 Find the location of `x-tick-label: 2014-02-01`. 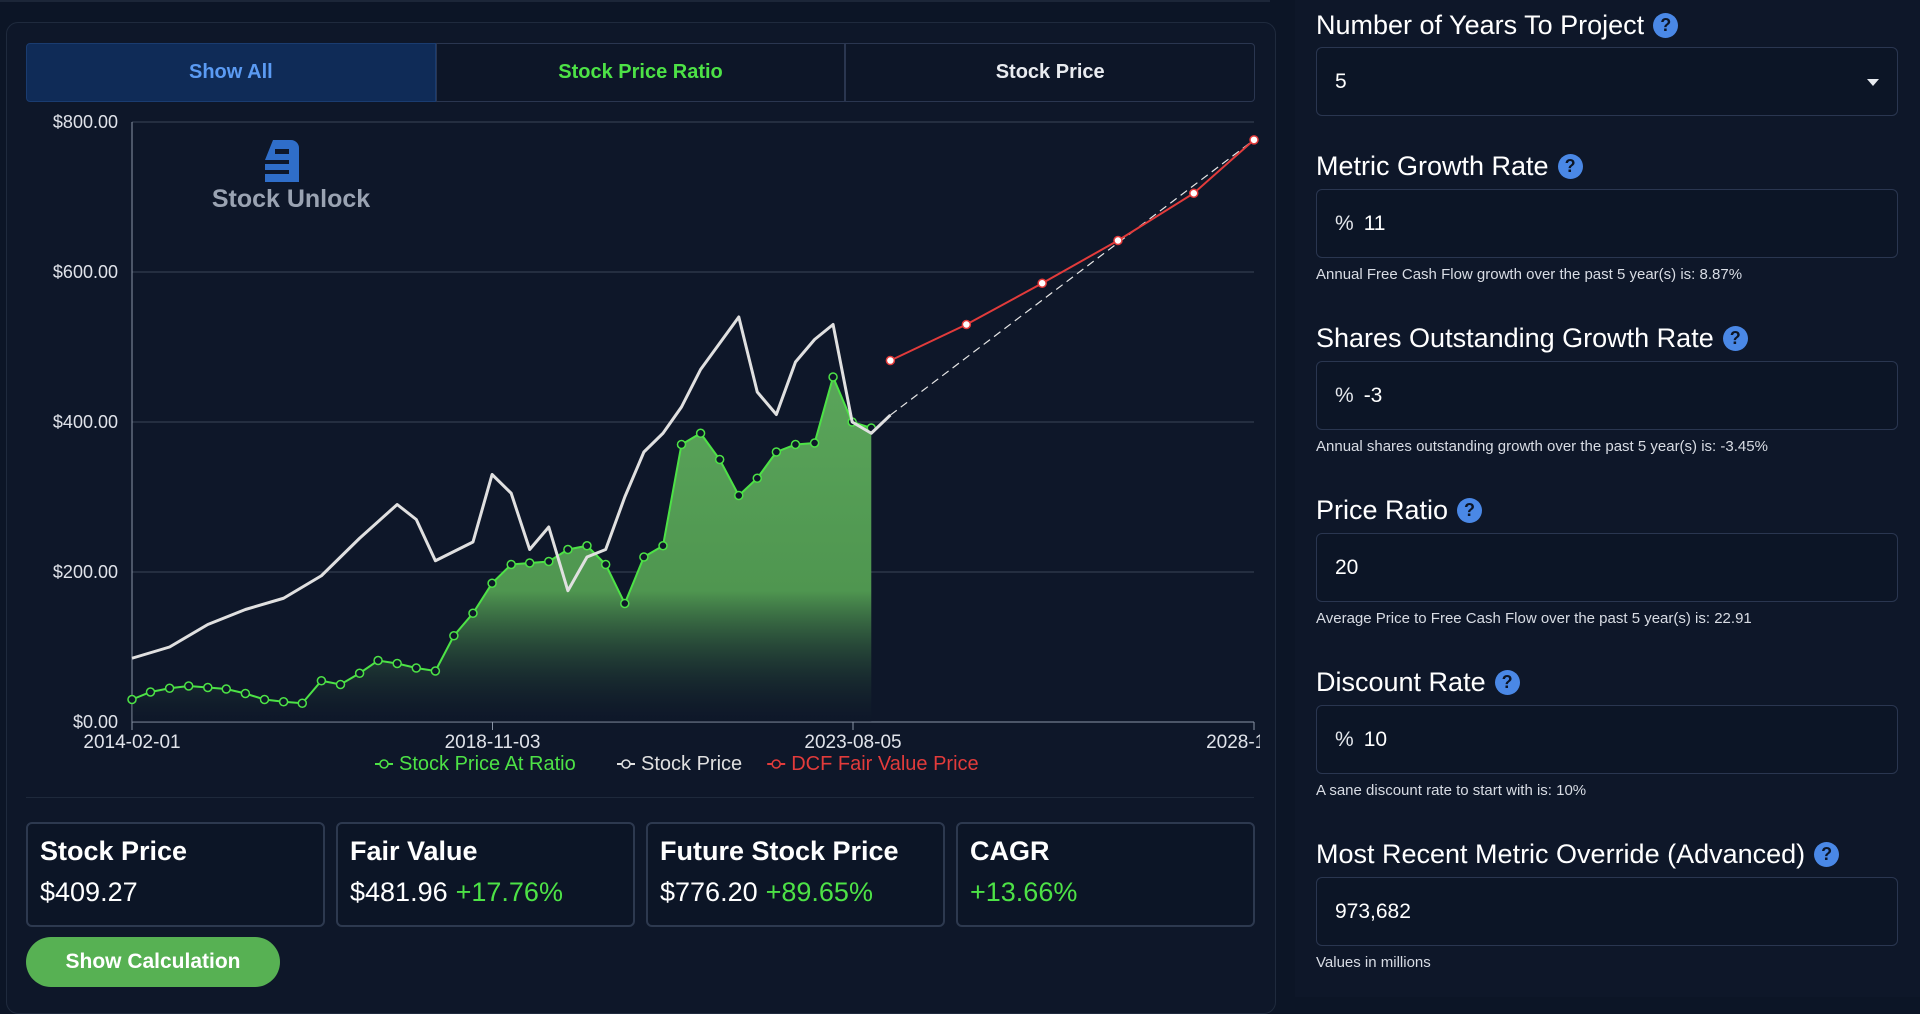

x-tick-label: 2014-02-01 is located at coordinates (131, 742).